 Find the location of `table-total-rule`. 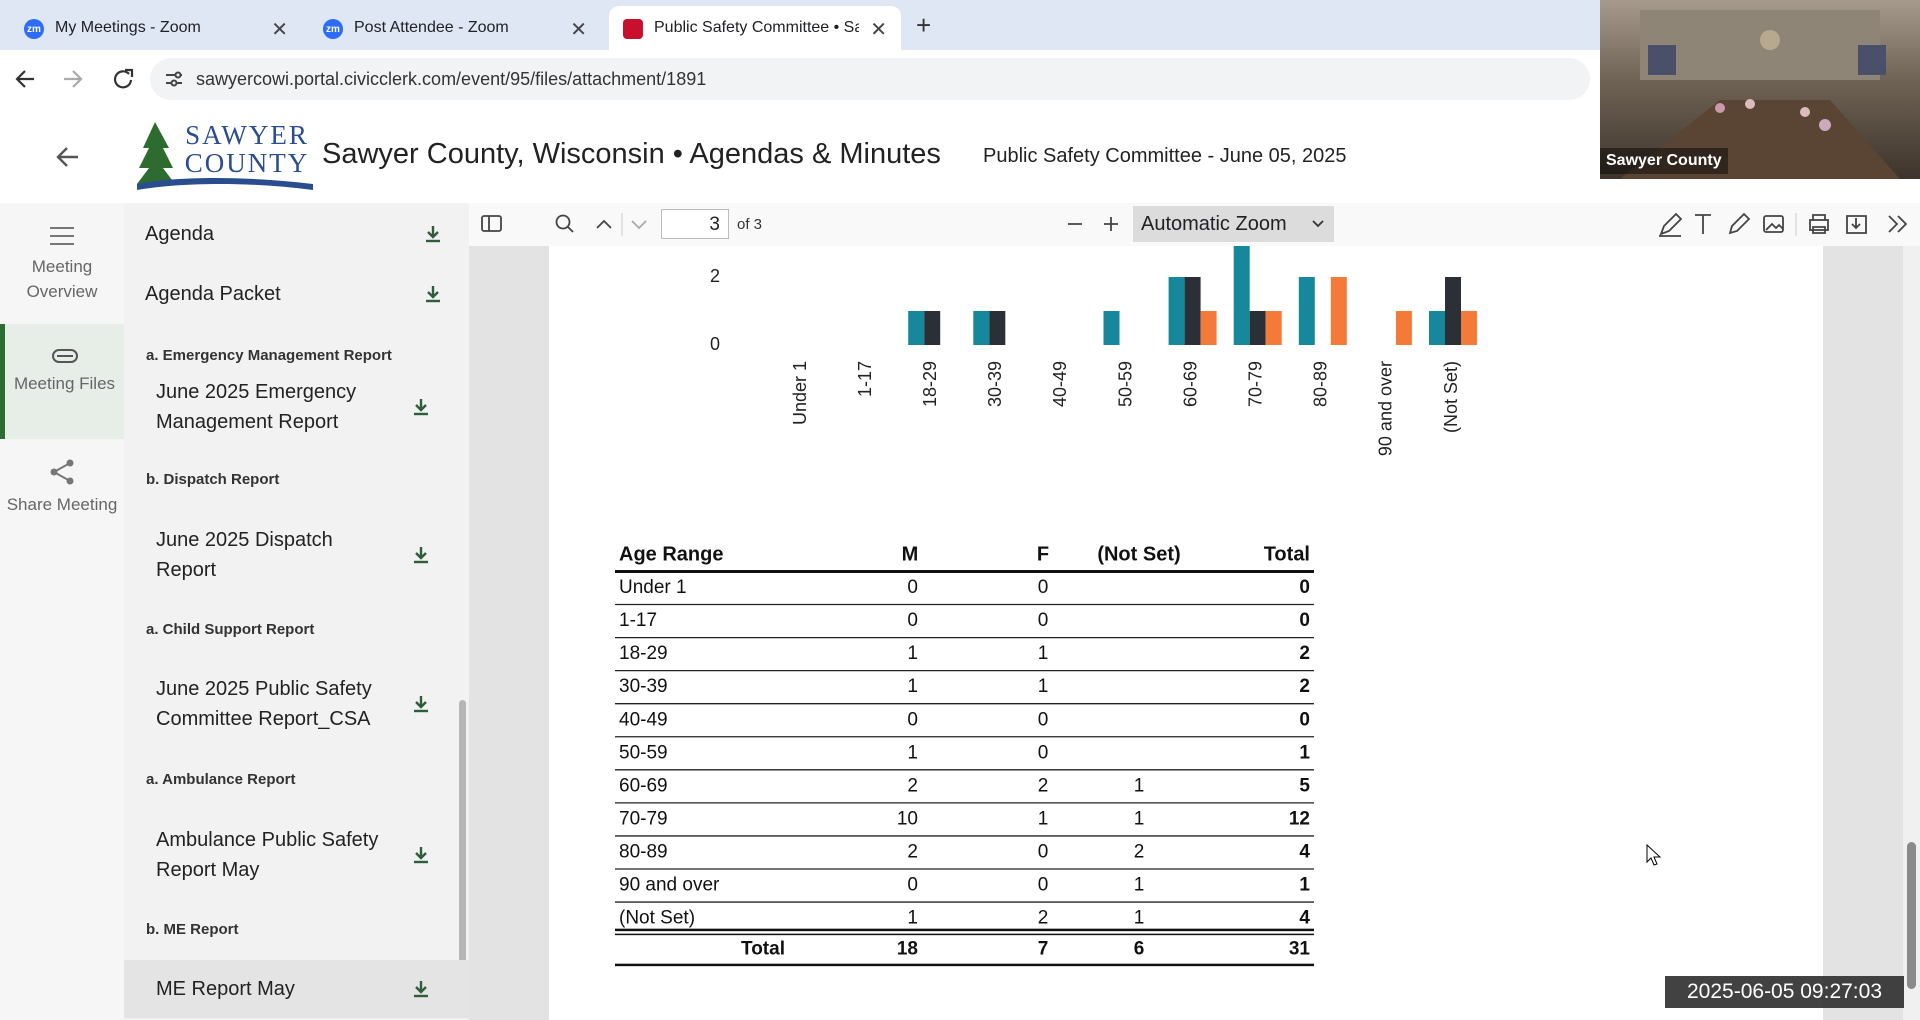

table-total-rule is located at coordinates (964, 930).